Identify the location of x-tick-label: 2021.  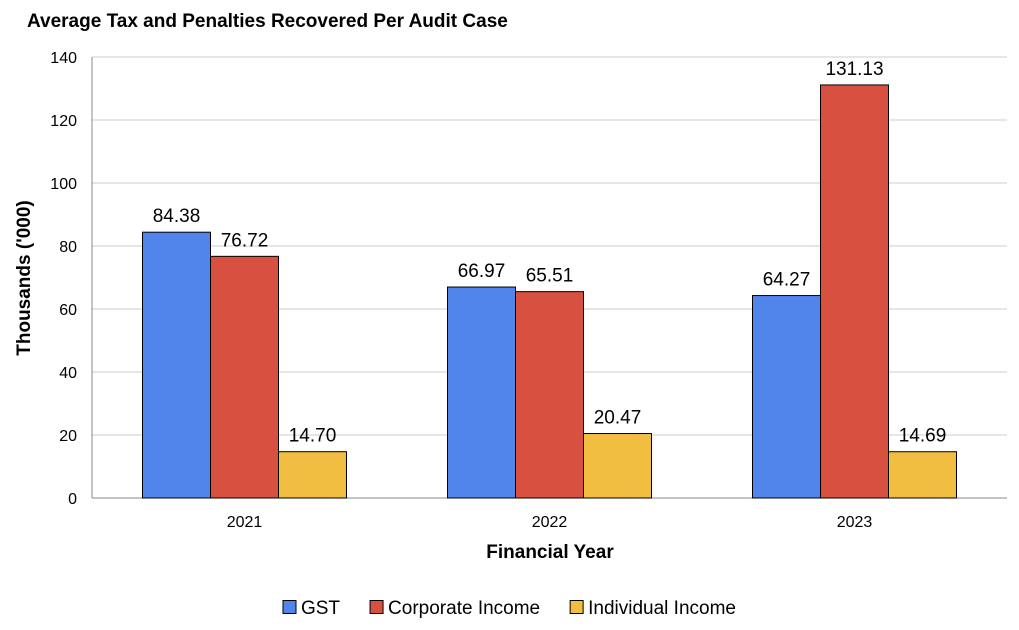
(245, 522).